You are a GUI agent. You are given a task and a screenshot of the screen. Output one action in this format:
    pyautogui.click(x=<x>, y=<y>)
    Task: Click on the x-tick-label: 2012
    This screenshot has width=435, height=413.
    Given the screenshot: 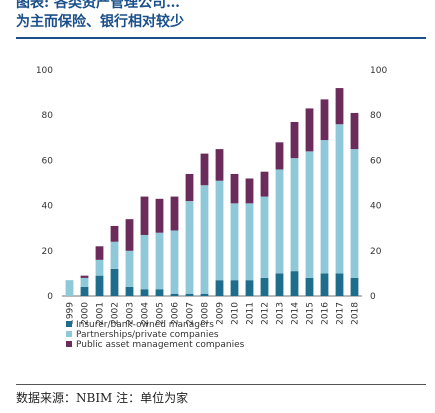 What is the action you would take?
    pyautogui.click(x=266, y=313)
    